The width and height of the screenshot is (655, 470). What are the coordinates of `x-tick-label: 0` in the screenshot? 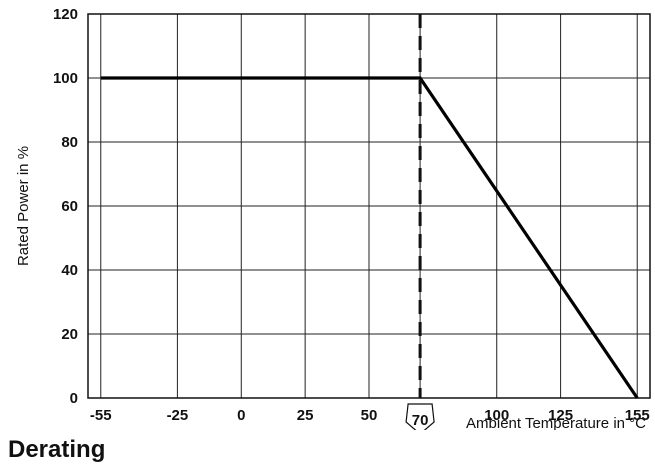 It's located at (241, 415).